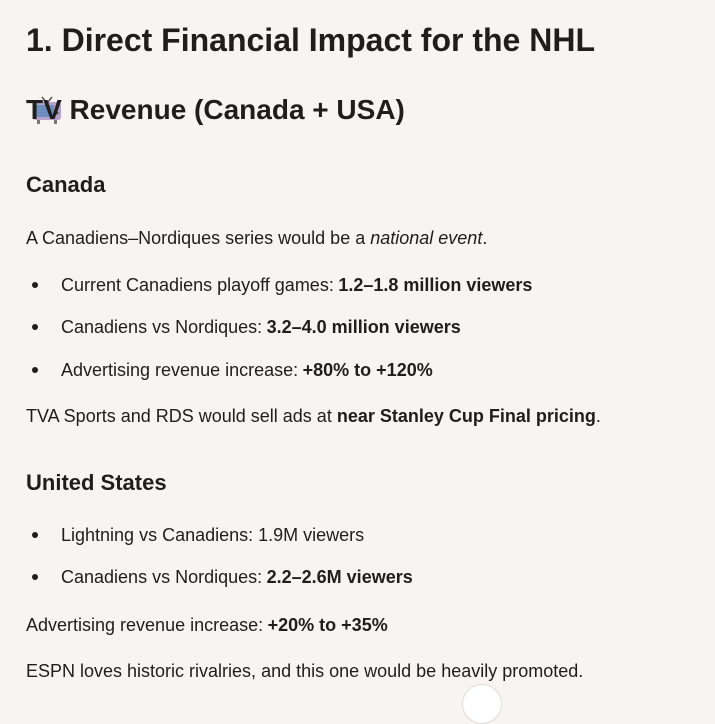  What do you see at coordinates (197, 285) in the screenshot?
I see `label: Current Canadiens playoff games:` at bounding box center [197, 285].